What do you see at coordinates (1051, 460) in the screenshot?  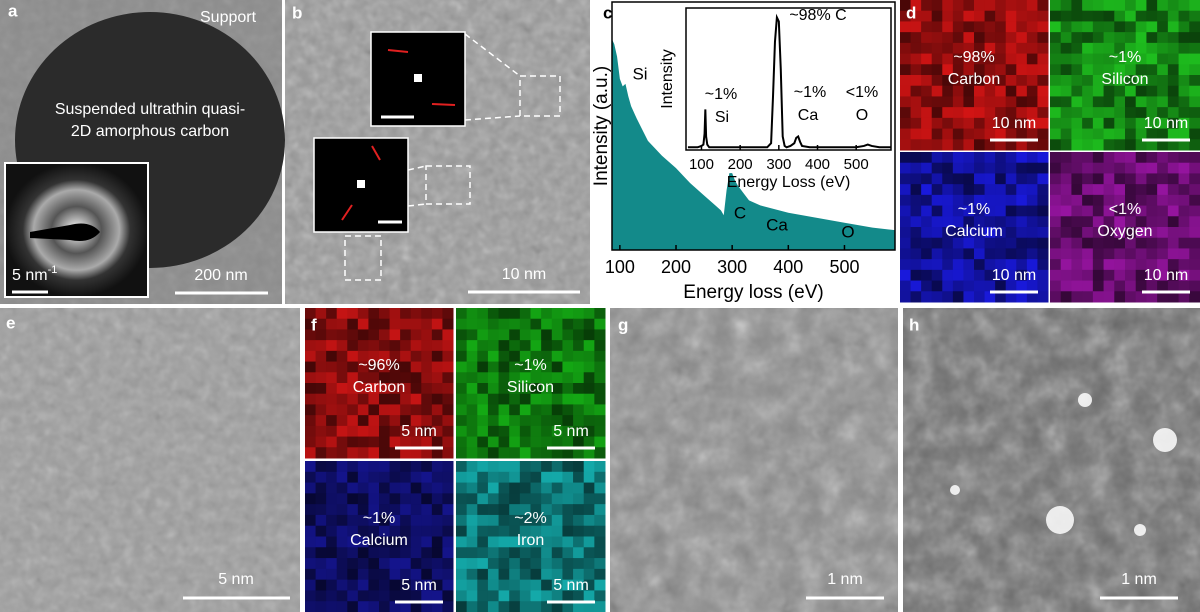 I see `panel-h: h 1 nm` at bounding box center [1051, 460].